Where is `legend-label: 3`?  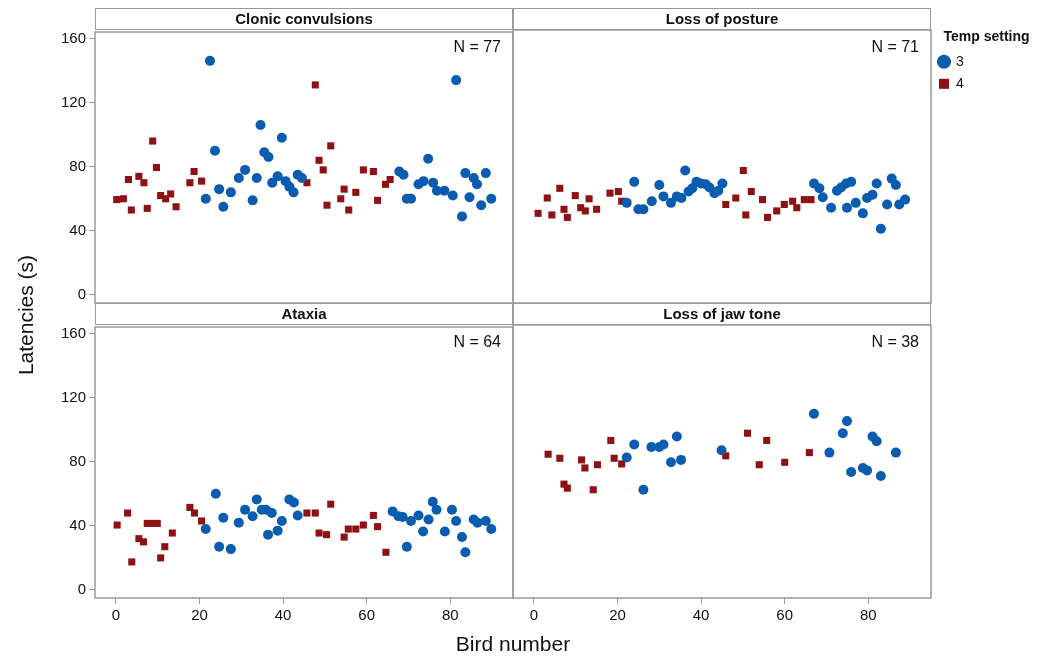 legend-label: 3 is located at coordinates (960, 60).